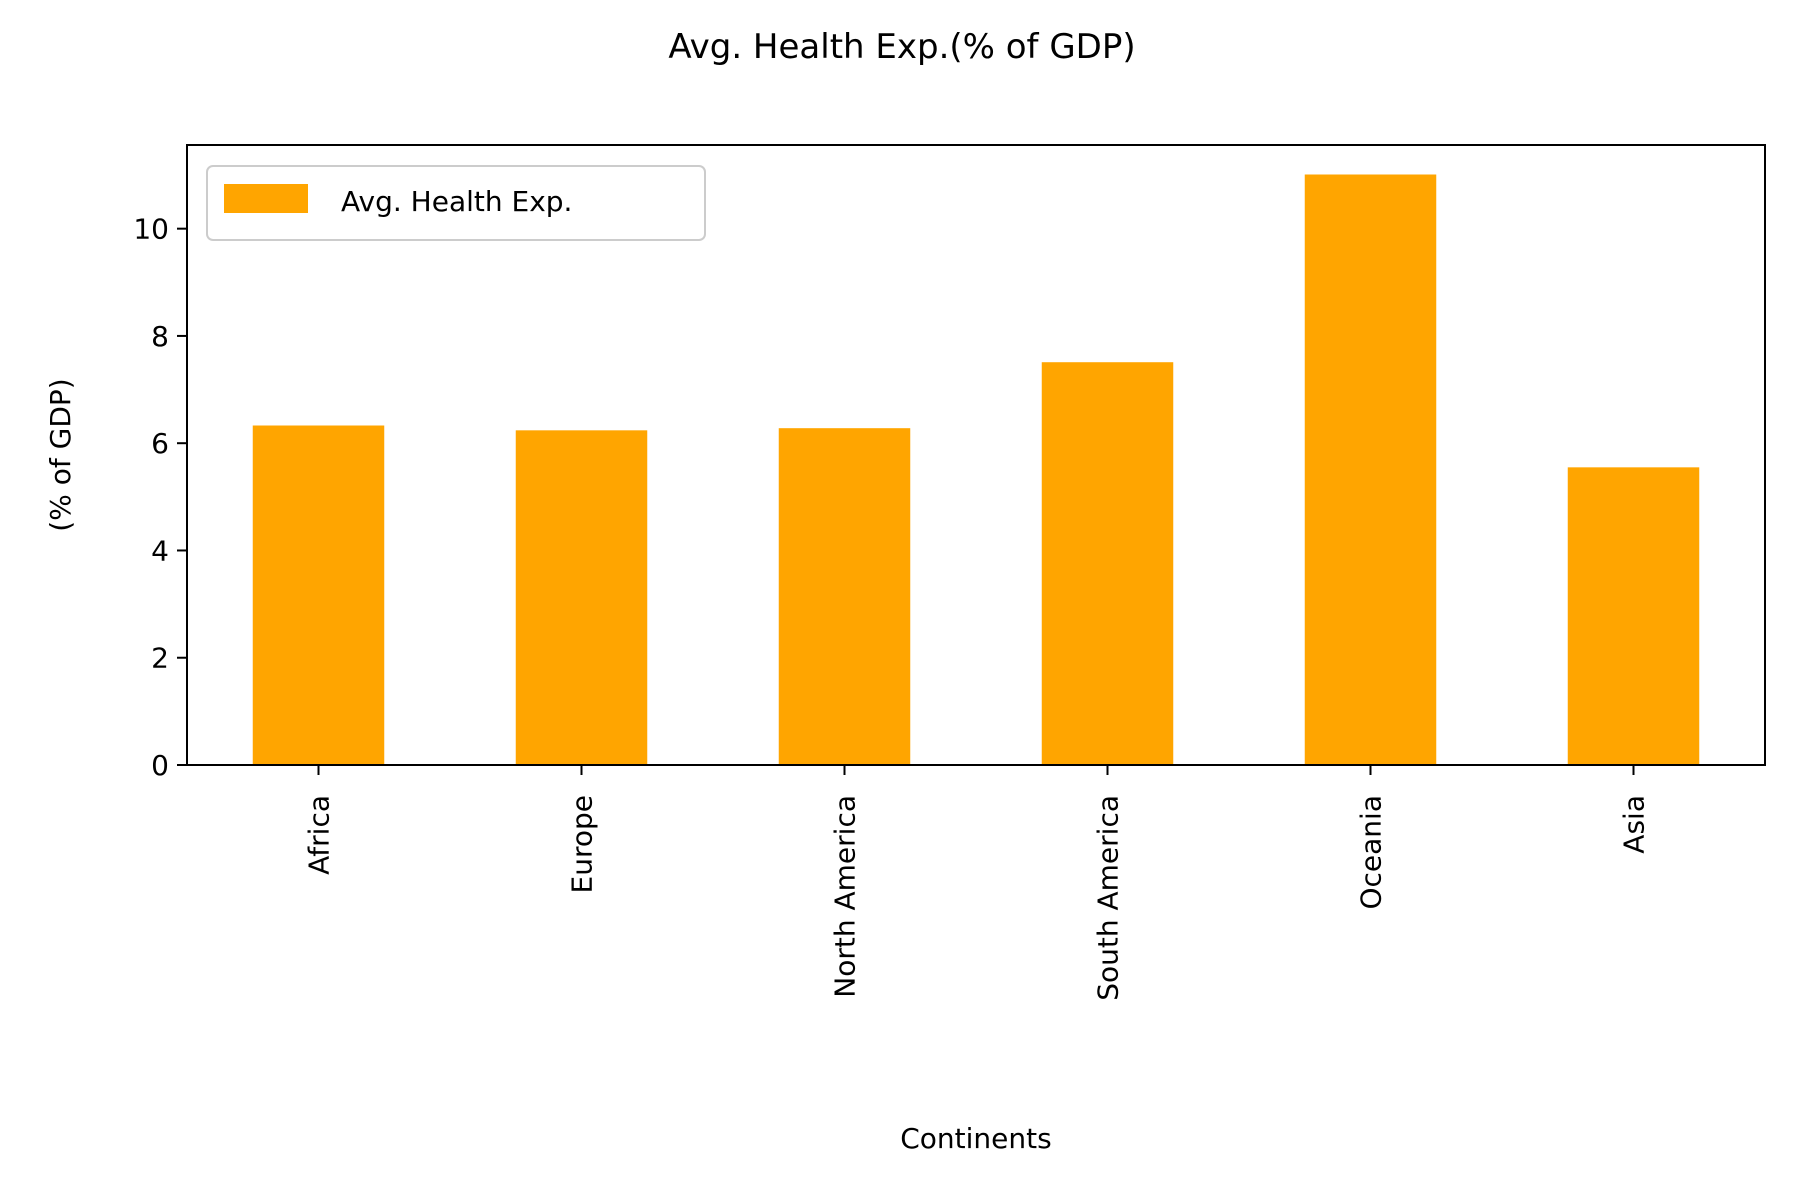  Describe the element at coordinates (845, 896) in the screenshot. I see `x-tick-label: North America` at that location.